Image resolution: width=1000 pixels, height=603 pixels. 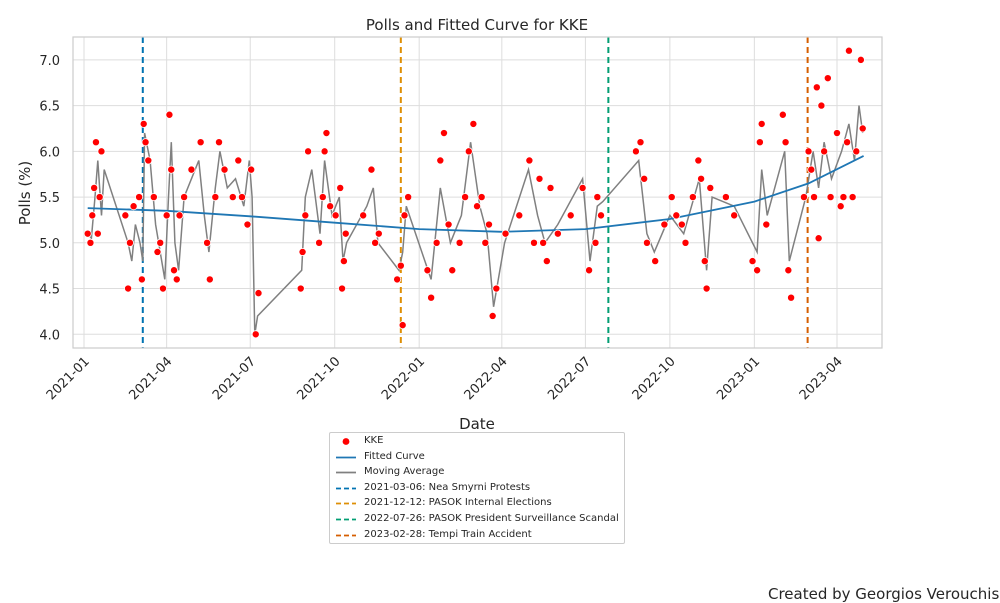 What do you see at coordinates (49, 61) in the screenshot?
I see `y-tick-label: 7.0` at bounding box center [49, 61].